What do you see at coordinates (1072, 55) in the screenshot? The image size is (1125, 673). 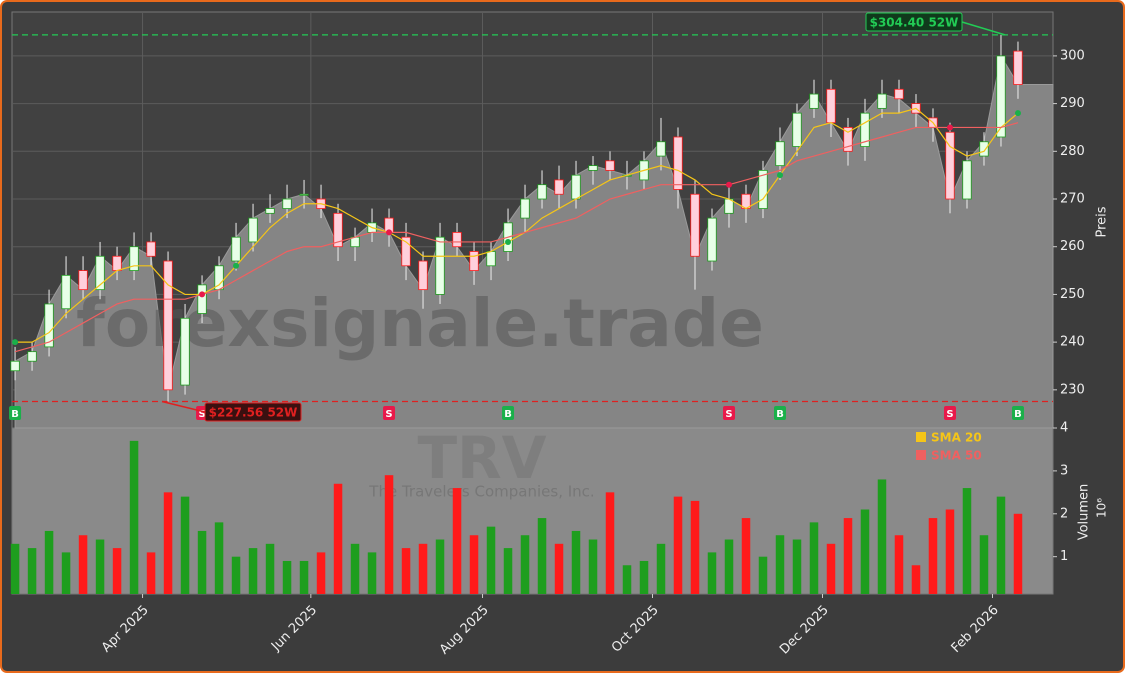 I see `y-tick-label: 300` at bounding box center [1072, 55].